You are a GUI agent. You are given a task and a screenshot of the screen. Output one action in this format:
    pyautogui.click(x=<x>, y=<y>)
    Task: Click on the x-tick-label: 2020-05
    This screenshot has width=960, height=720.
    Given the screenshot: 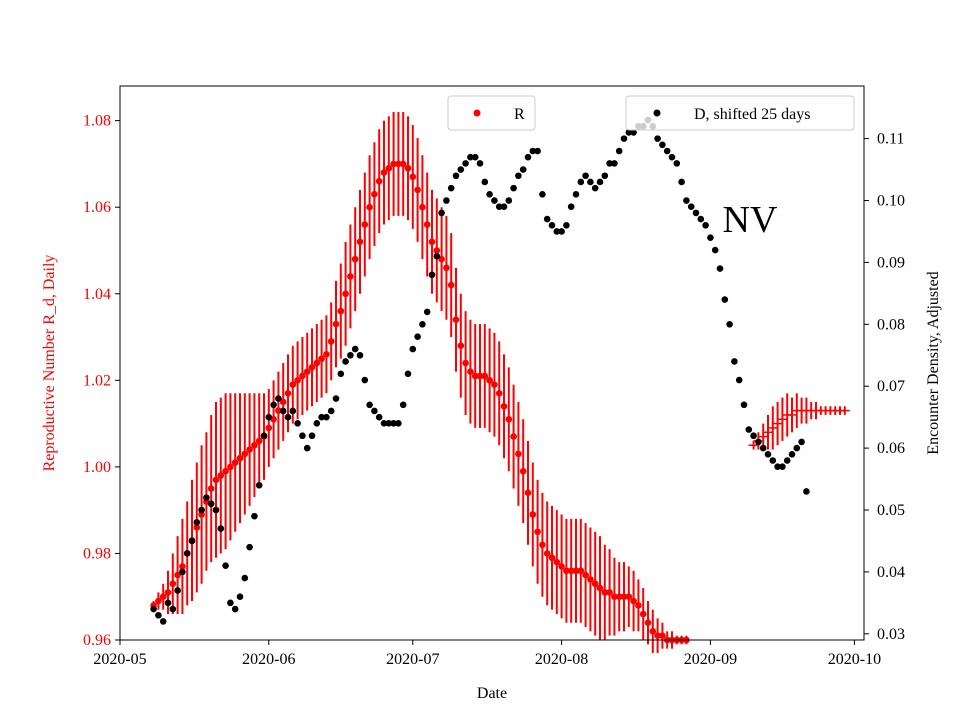 What is the action you would take?
    pyautogui.click(x=119, y=659)
    